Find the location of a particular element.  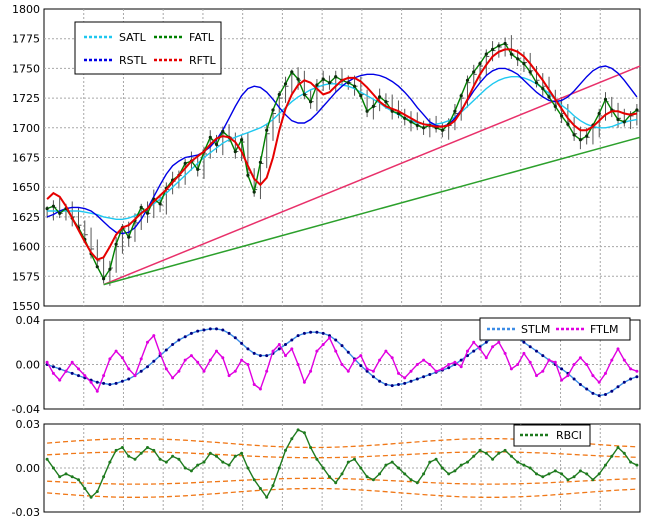

price-legend: SATL FATL RSTL RFTL is located at coordinates (148, 48).